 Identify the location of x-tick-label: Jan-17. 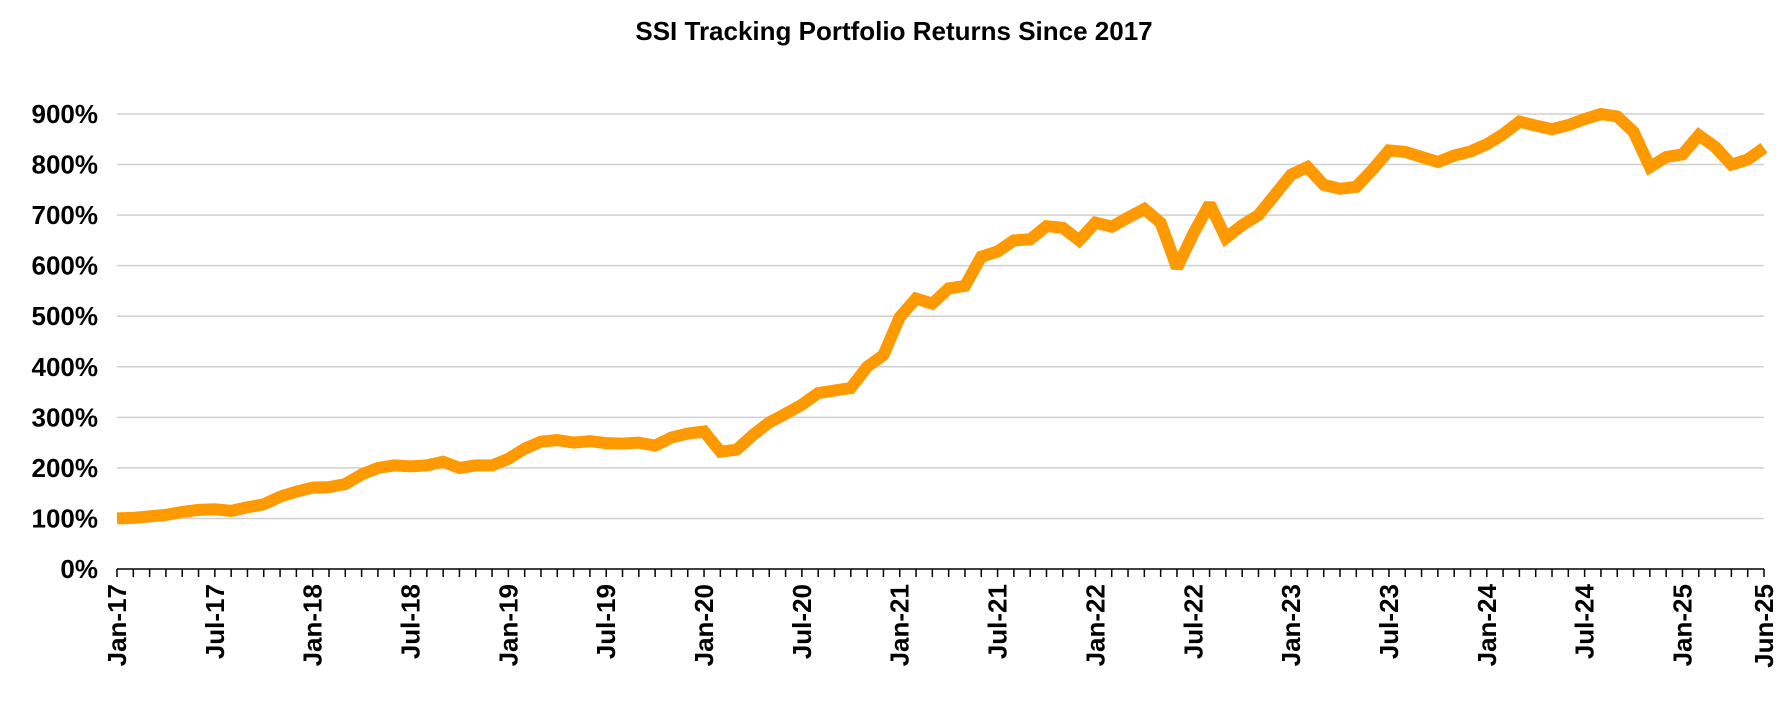
(117, 625).